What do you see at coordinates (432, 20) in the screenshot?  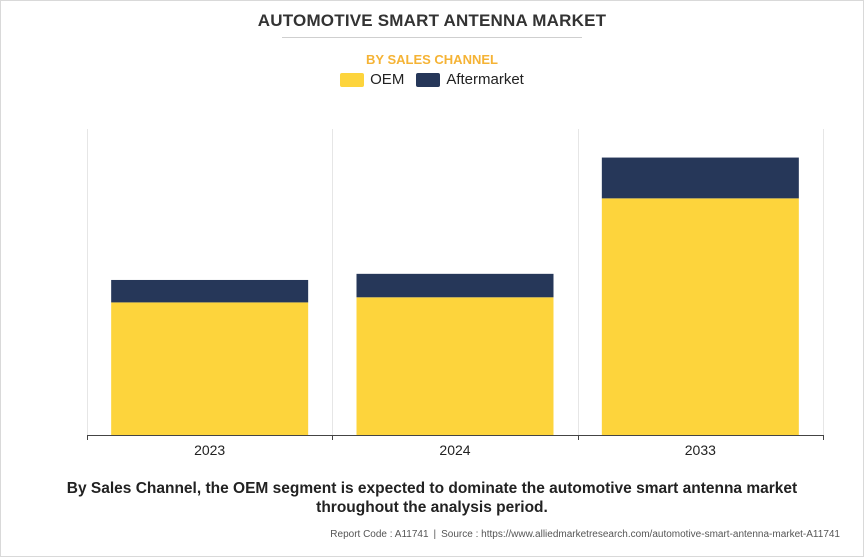 I see `chart-title: AUTOMOTIVE SMART ANTENNA MARKET` at bounding box center [432, 20].